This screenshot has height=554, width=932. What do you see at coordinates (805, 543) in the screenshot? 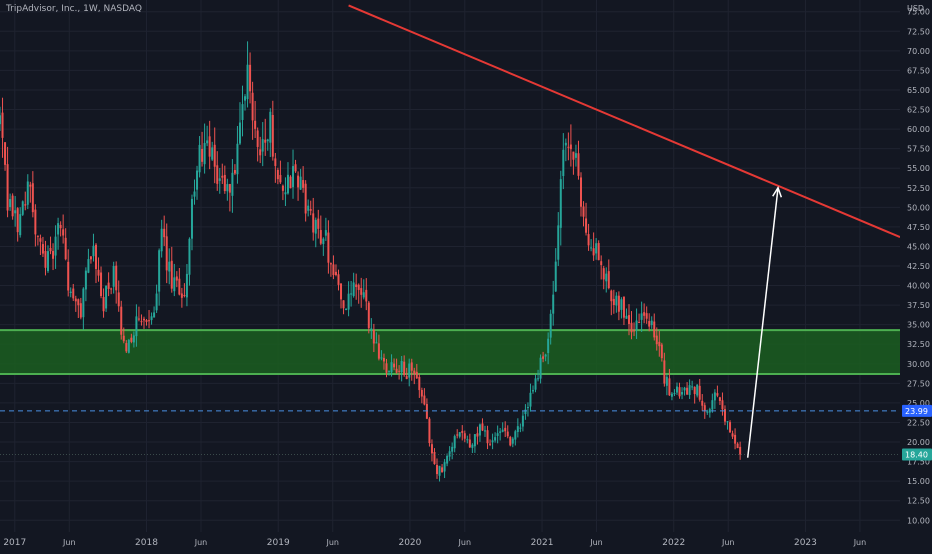
I see `time-tick-label: 2023` at bounding box center [805, 543].